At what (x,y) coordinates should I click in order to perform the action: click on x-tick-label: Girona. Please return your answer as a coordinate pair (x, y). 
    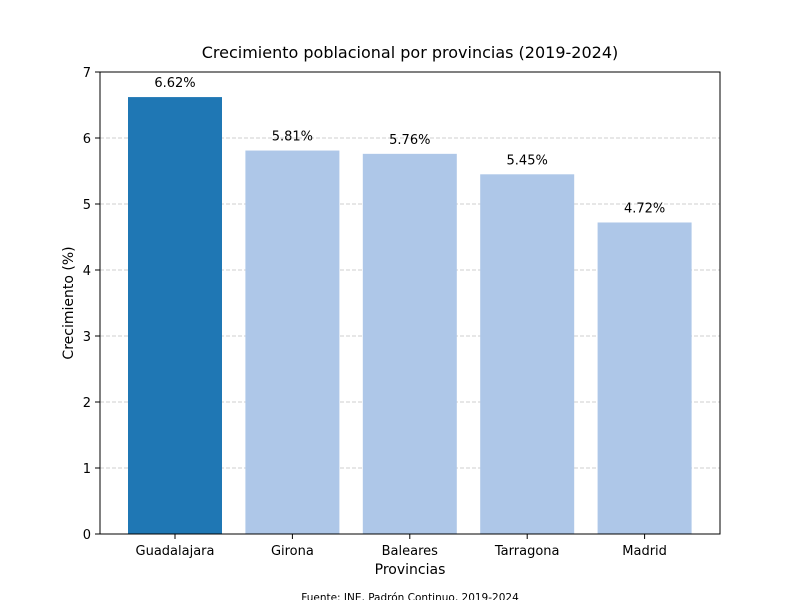
    Looking at the image, I should click on (292, 551).